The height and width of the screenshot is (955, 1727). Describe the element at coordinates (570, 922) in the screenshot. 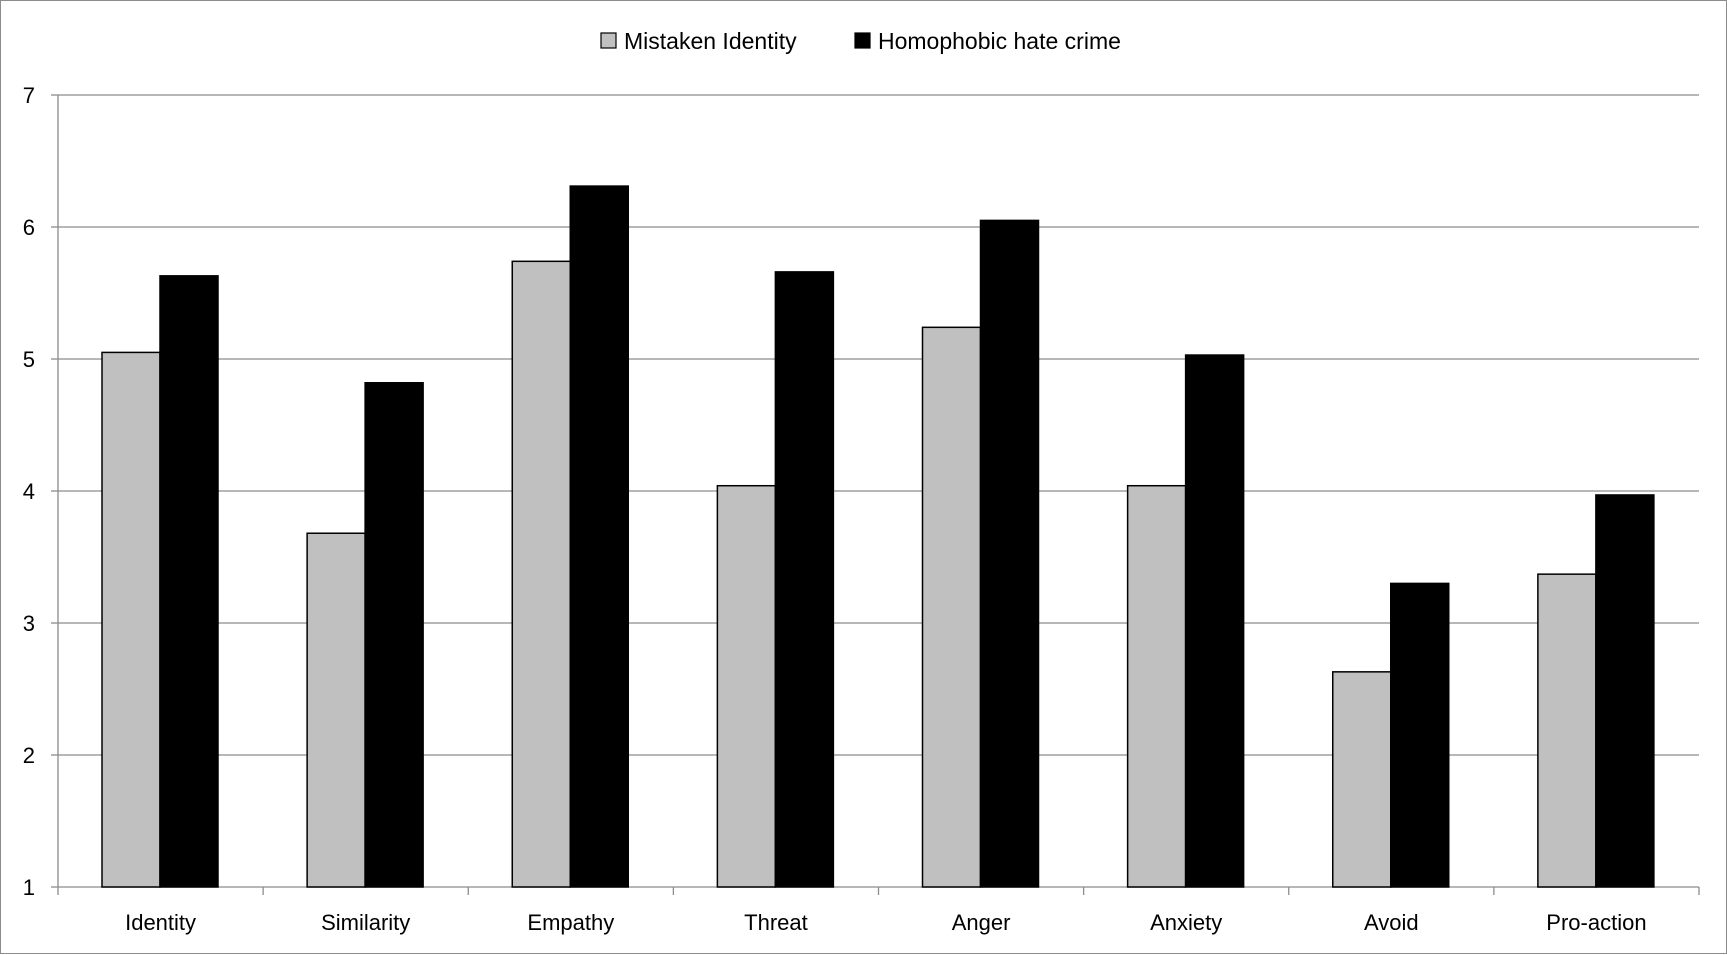

I see `x-tick-label: Empathy` at that location.